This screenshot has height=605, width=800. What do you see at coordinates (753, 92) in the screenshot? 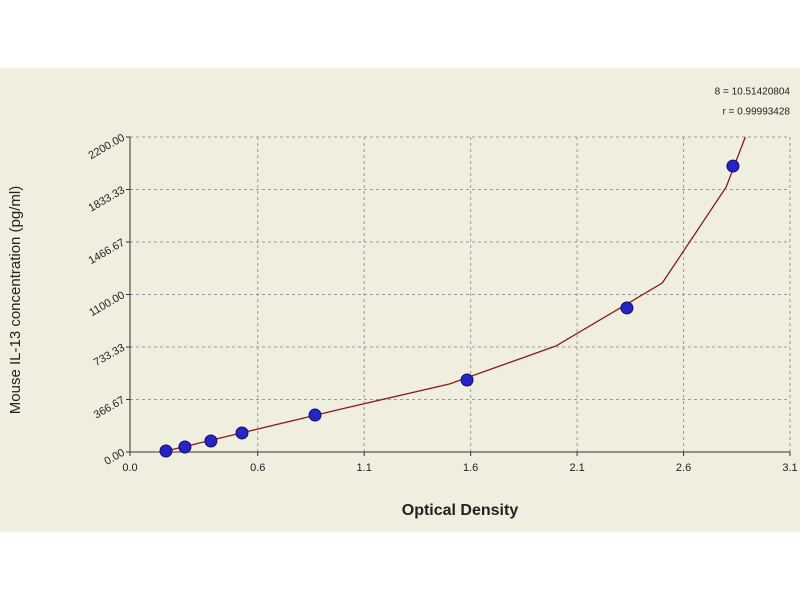
I see `annotation: 8 = 10.51420804` at bounding box center [753, 92].